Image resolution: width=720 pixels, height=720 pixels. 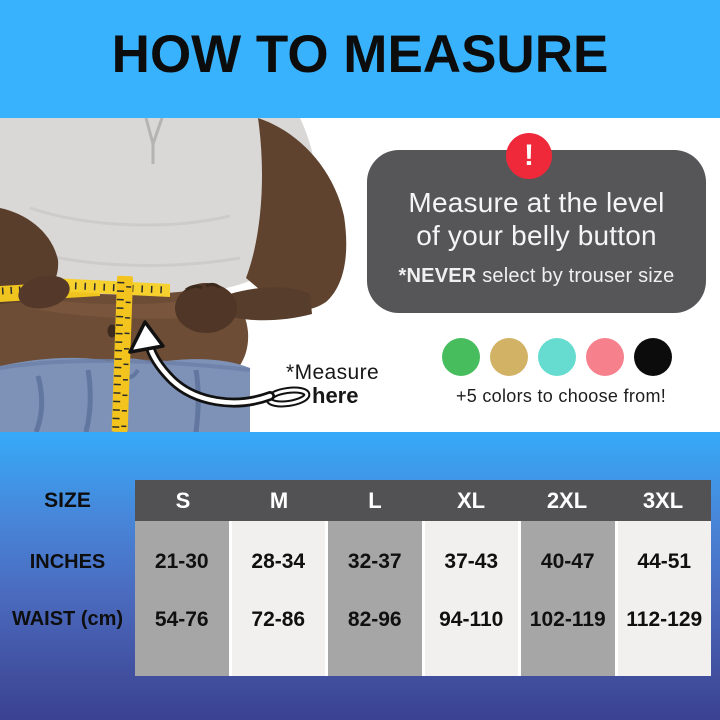 I want to click on table-column: 28-34 72-86, so click(x=278, y=598).